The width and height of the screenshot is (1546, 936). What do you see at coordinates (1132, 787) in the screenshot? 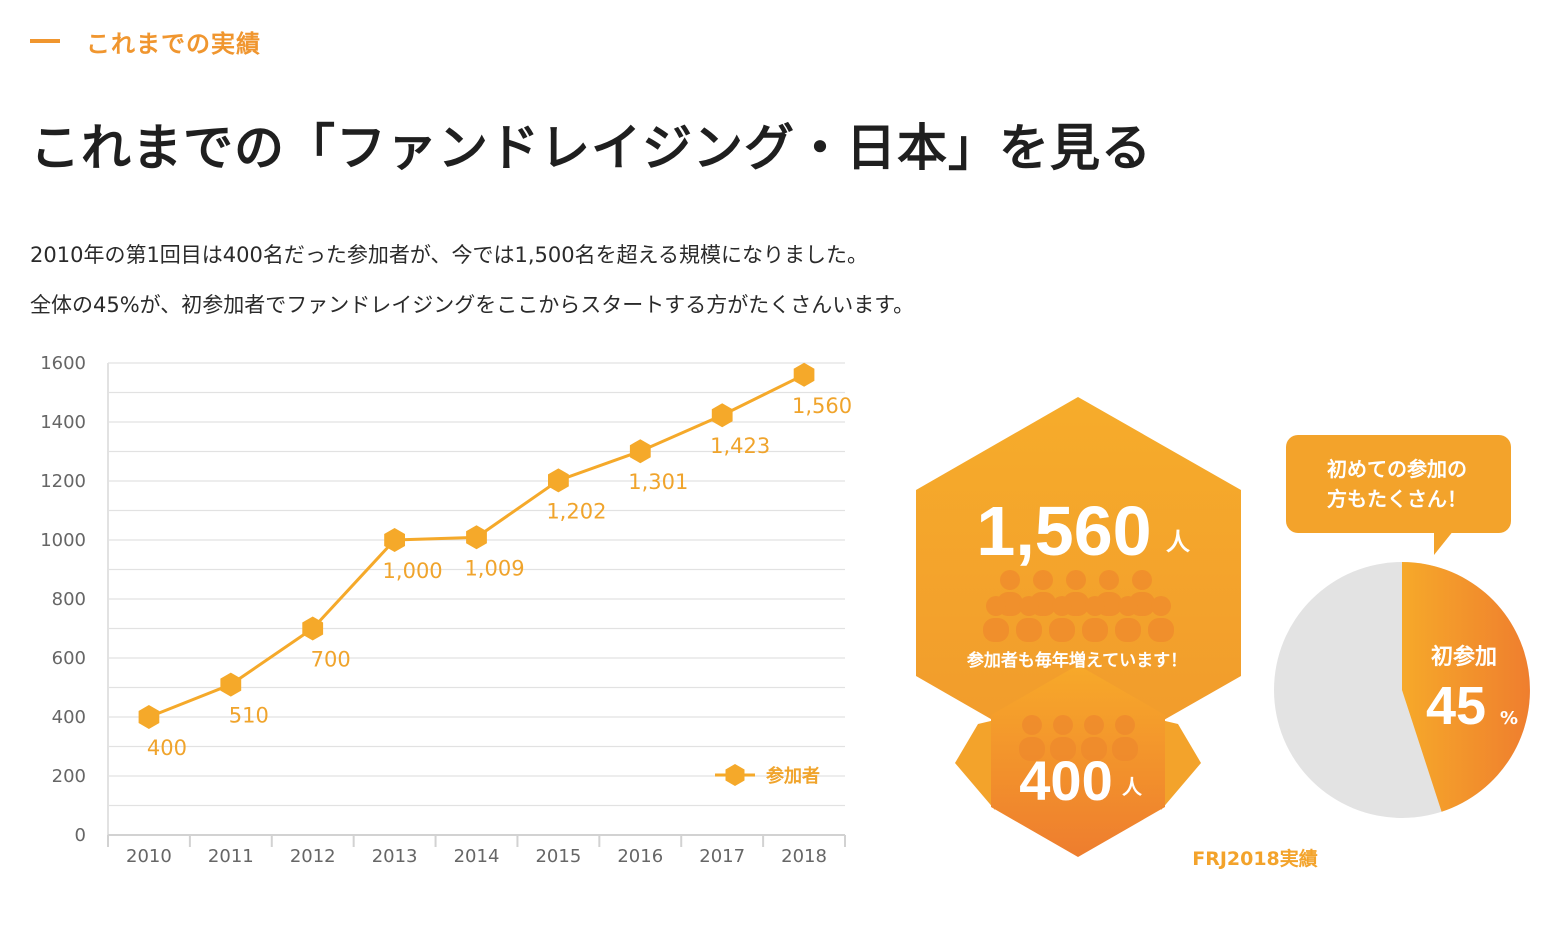
I see `start-unit: 人` at bounding box center [1132, 787].